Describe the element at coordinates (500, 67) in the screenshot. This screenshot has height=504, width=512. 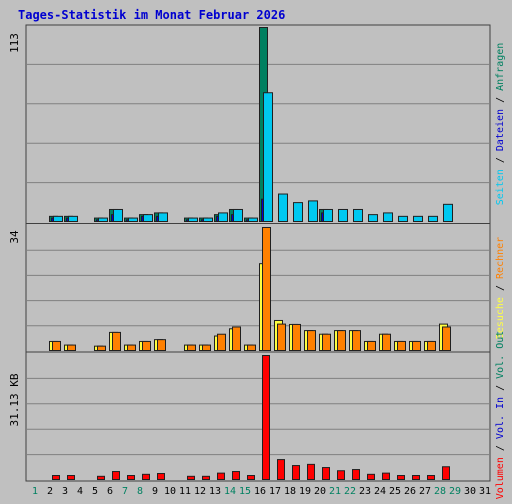
I see `legend-item: Anfragen` at that location.